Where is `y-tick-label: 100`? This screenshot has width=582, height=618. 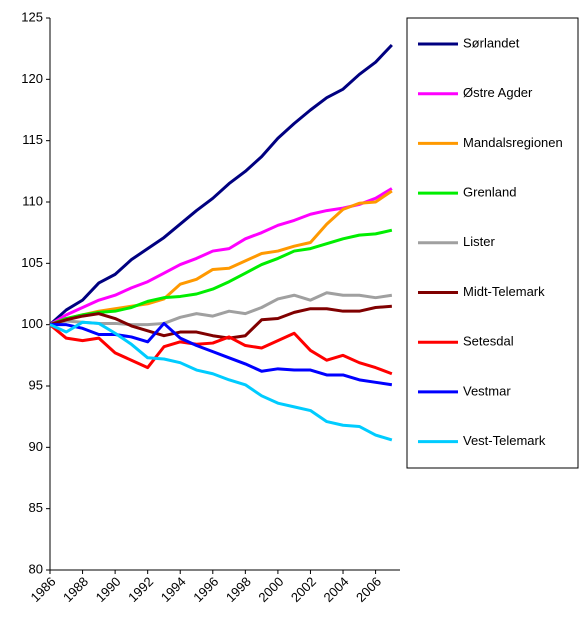 y-tick-label: 100 is located at coordinates (32, 323).